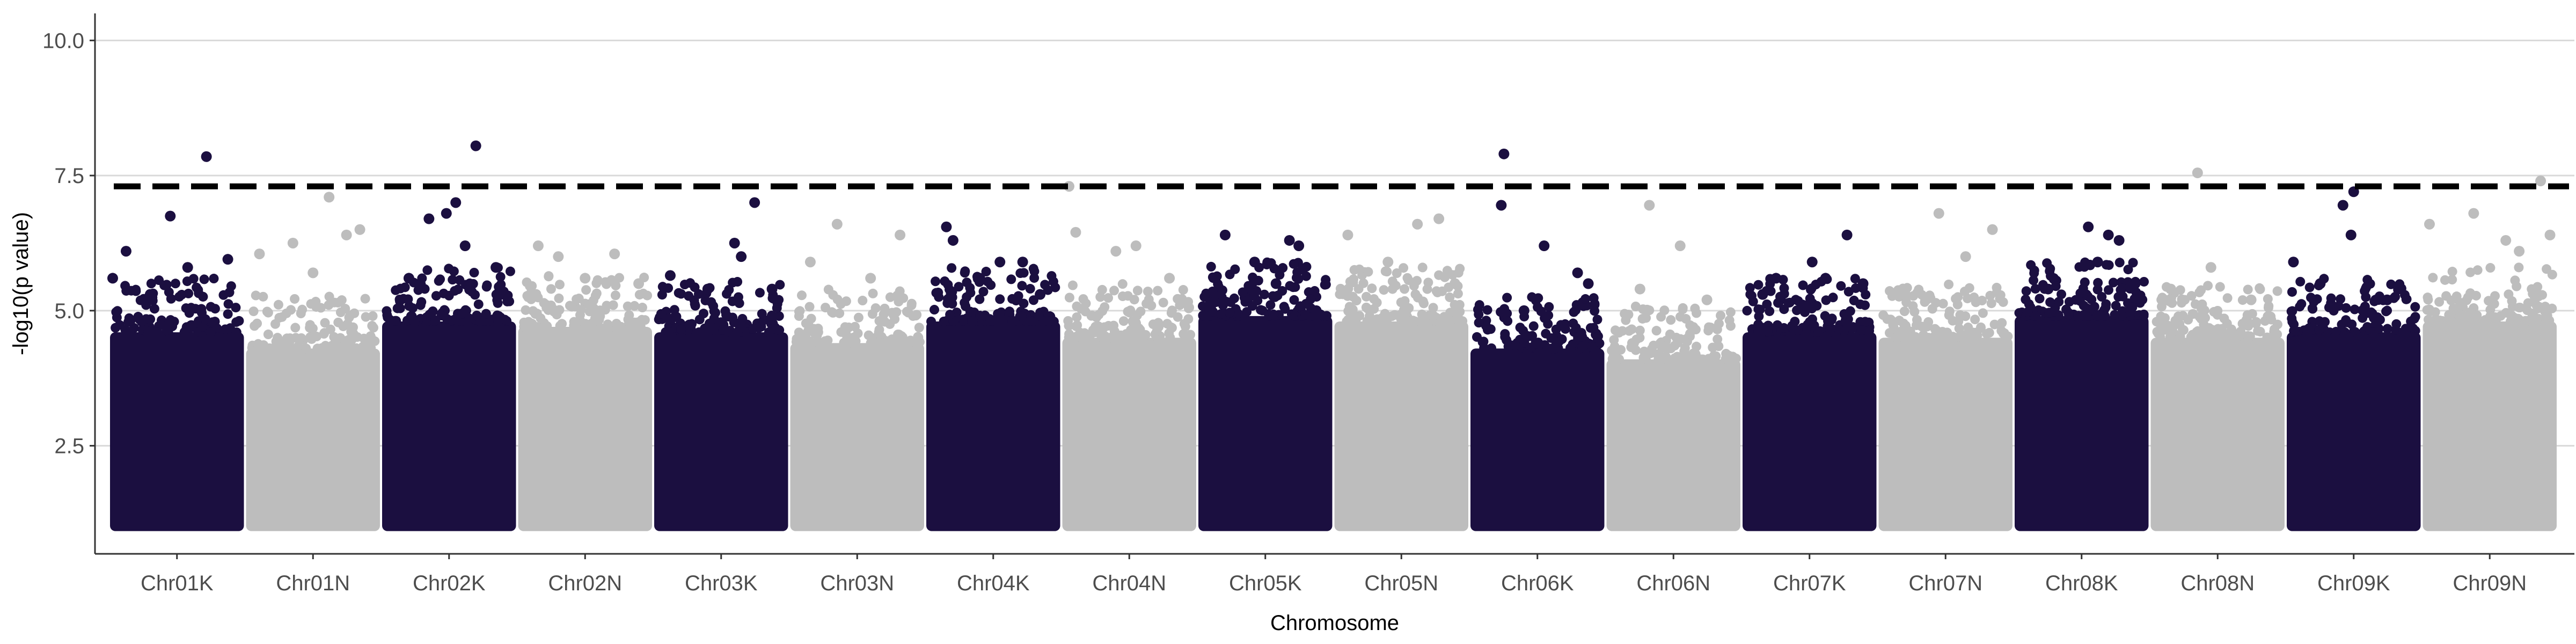 This screenshot has width=2576, height=644. Describe the element at coordinates (993, 426) in the screenshot. I see `dense-points-Chr04K` at that location.